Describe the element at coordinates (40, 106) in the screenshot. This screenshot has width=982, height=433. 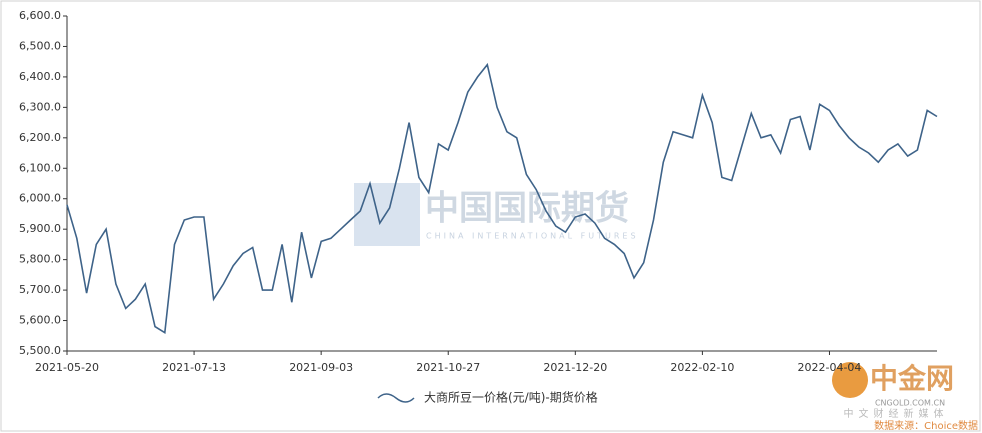
I see `y-tick-label: 6,300.0` at that location.